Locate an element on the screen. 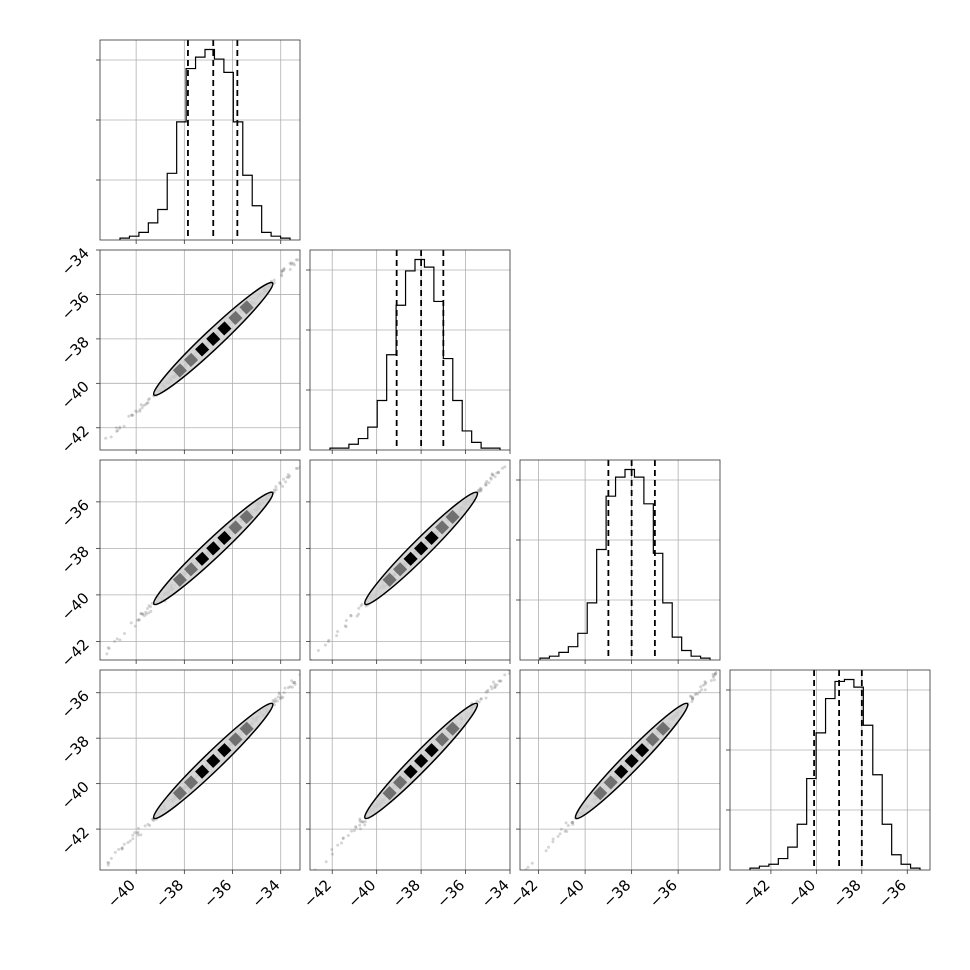  x-tick-label: −38 is located at coordinates (406, 893).